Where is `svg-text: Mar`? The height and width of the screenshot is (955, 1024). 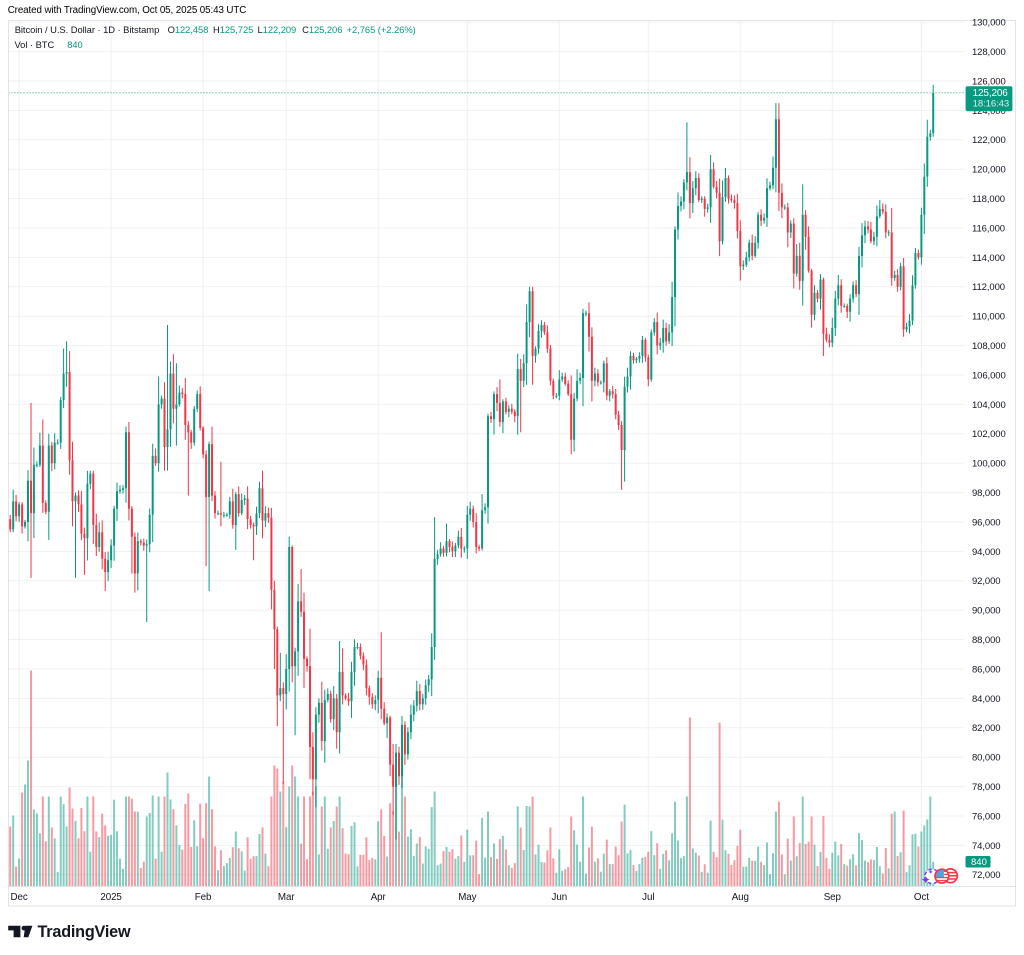
svg-text: Mar is located at coordinates (286, 897).